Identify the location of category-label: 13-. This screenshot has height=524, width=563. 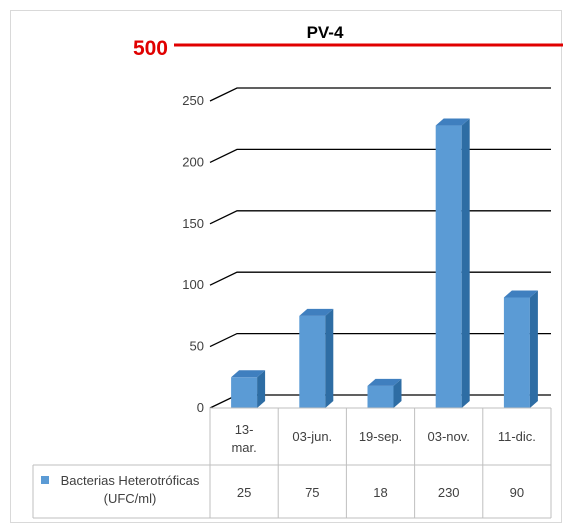
(244, 429).